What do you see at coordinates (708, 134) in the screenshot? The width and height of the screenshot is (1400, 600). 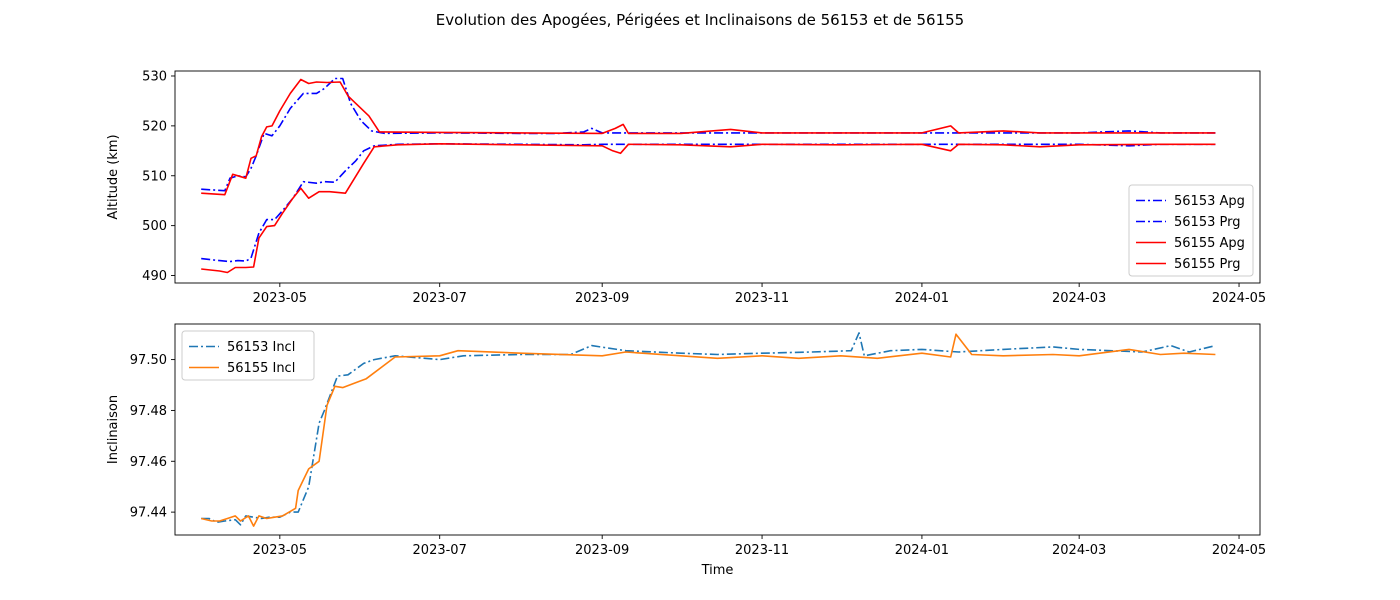 I see `series-line-56153-apg` at bounding box center [708, 134].